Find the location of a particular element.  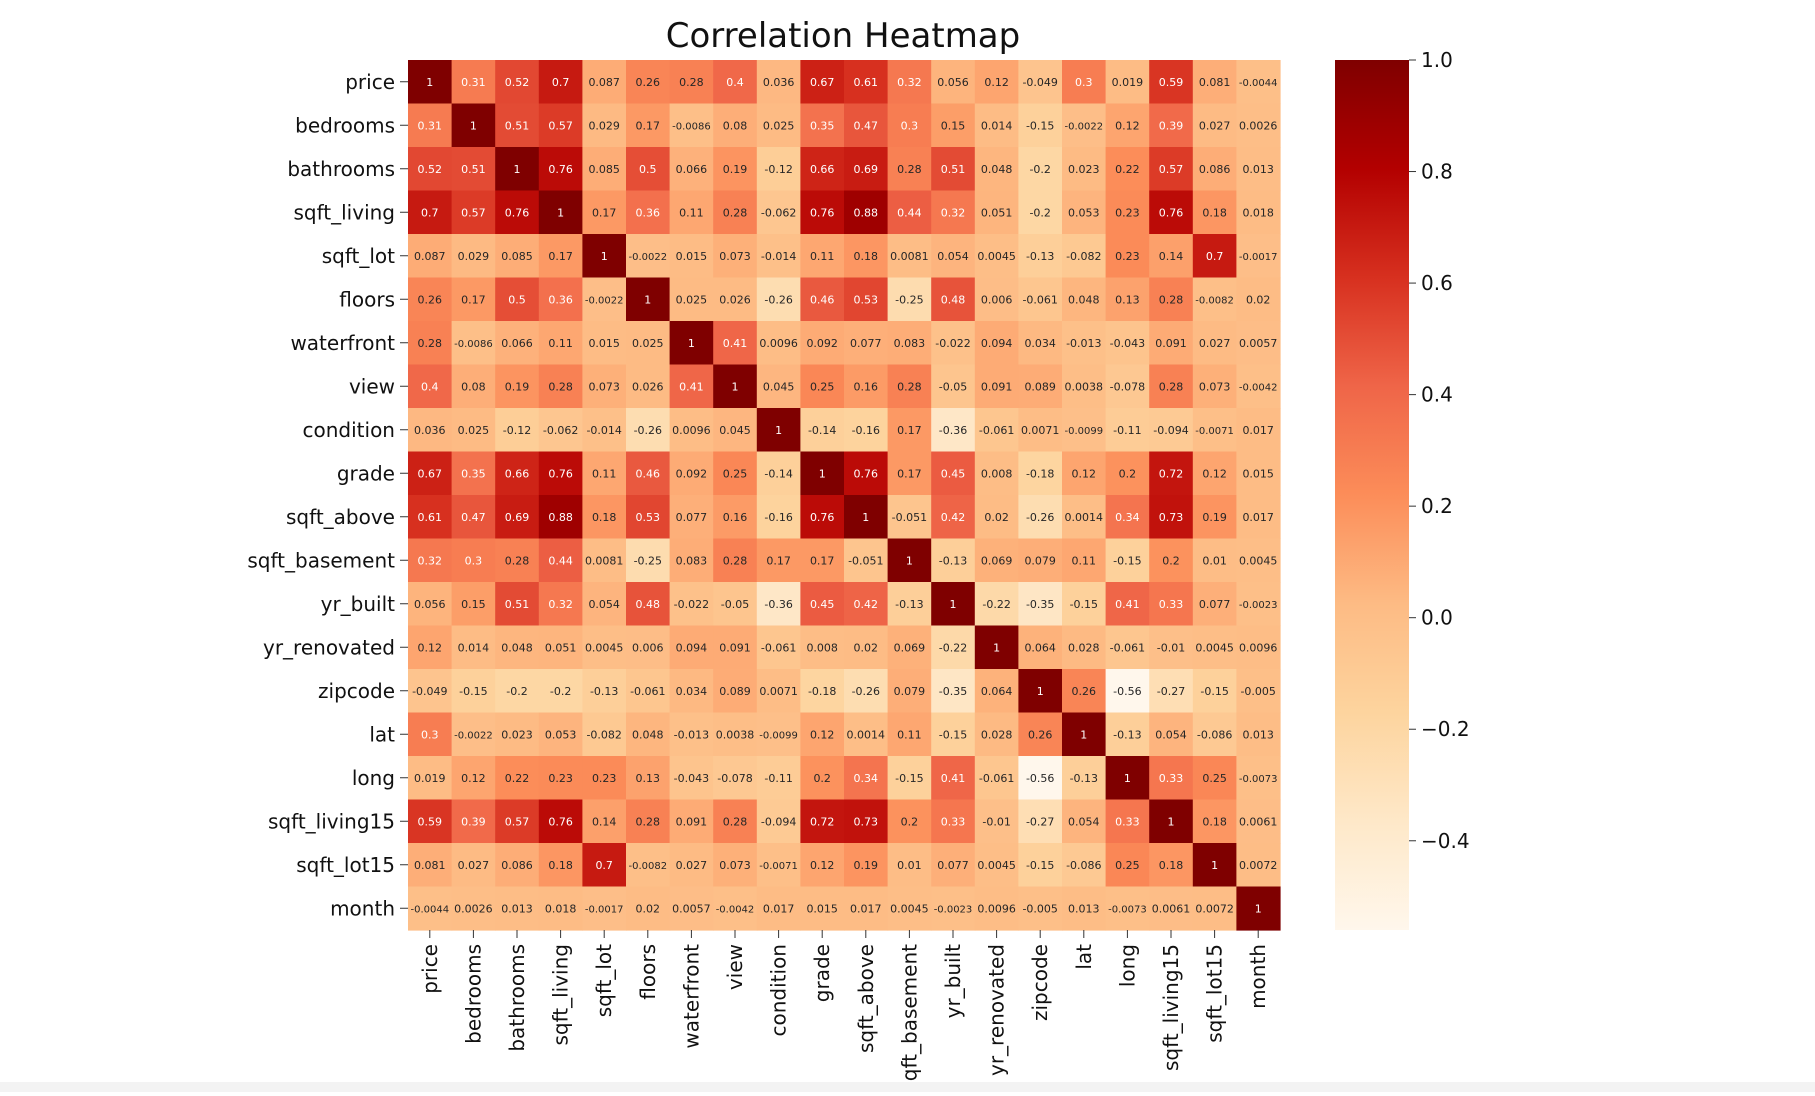

heatmap-cell: 0.027 is located at coordinates (691, 865).